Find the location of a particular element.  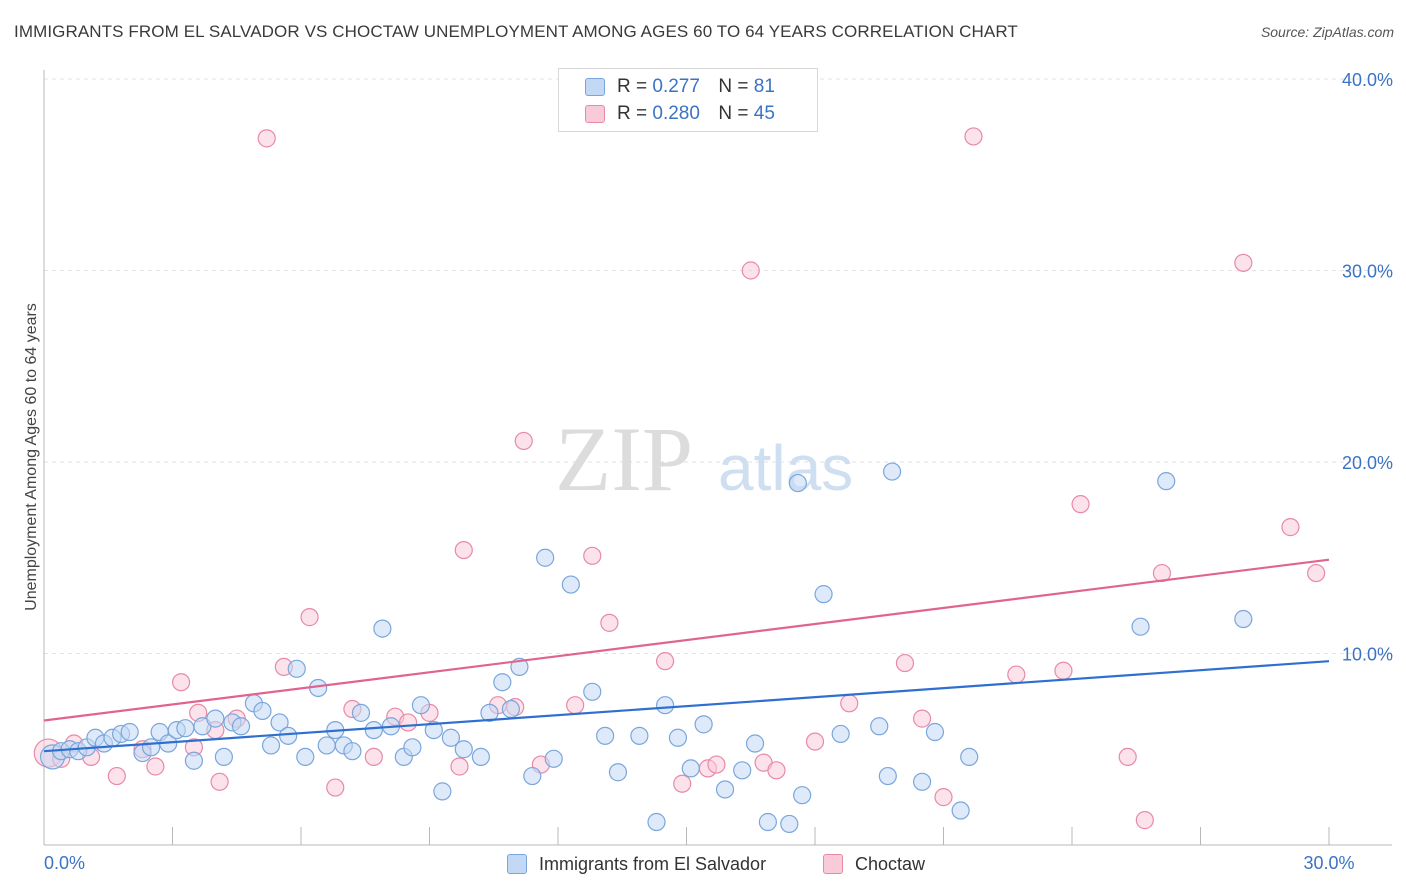

y-axis-label: Unemployment Among Ages 60 to 64 years is located at coordinates (31, 457).